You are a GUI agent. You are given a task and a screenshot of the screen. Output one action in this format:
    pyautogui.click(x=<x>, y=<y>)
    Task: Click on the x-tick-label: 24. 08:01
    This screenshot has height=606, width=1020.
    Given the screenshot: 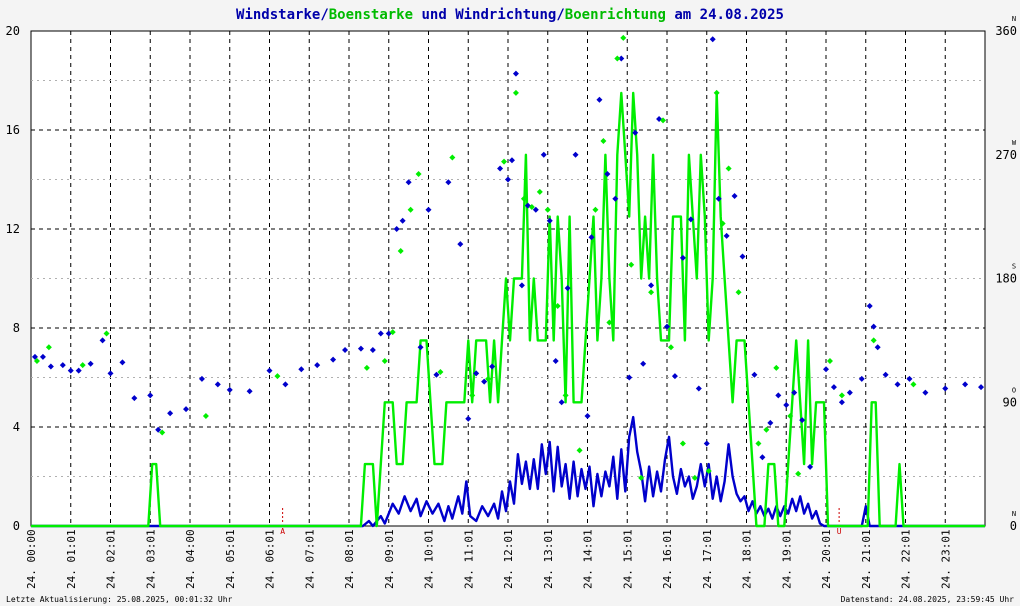 What is the action you would take?
    pyautogui.click(x=349, y=559)
    